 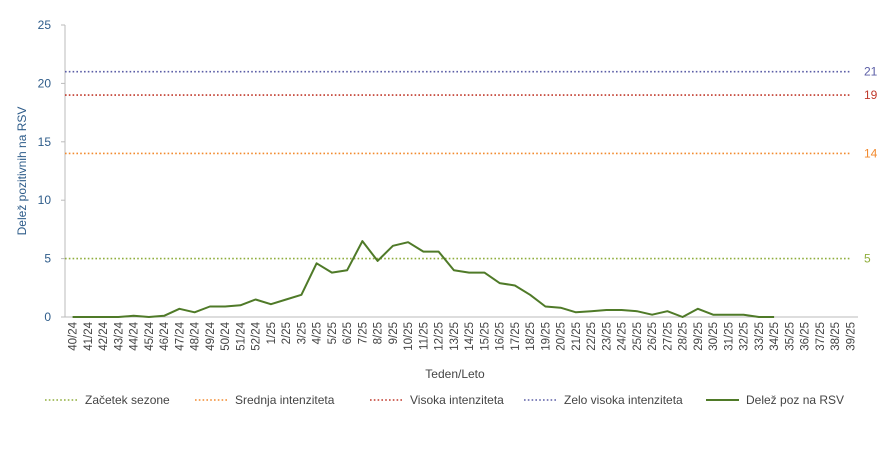 I want to click on x-tick-label: 41/24, so click(x=89, y=335).